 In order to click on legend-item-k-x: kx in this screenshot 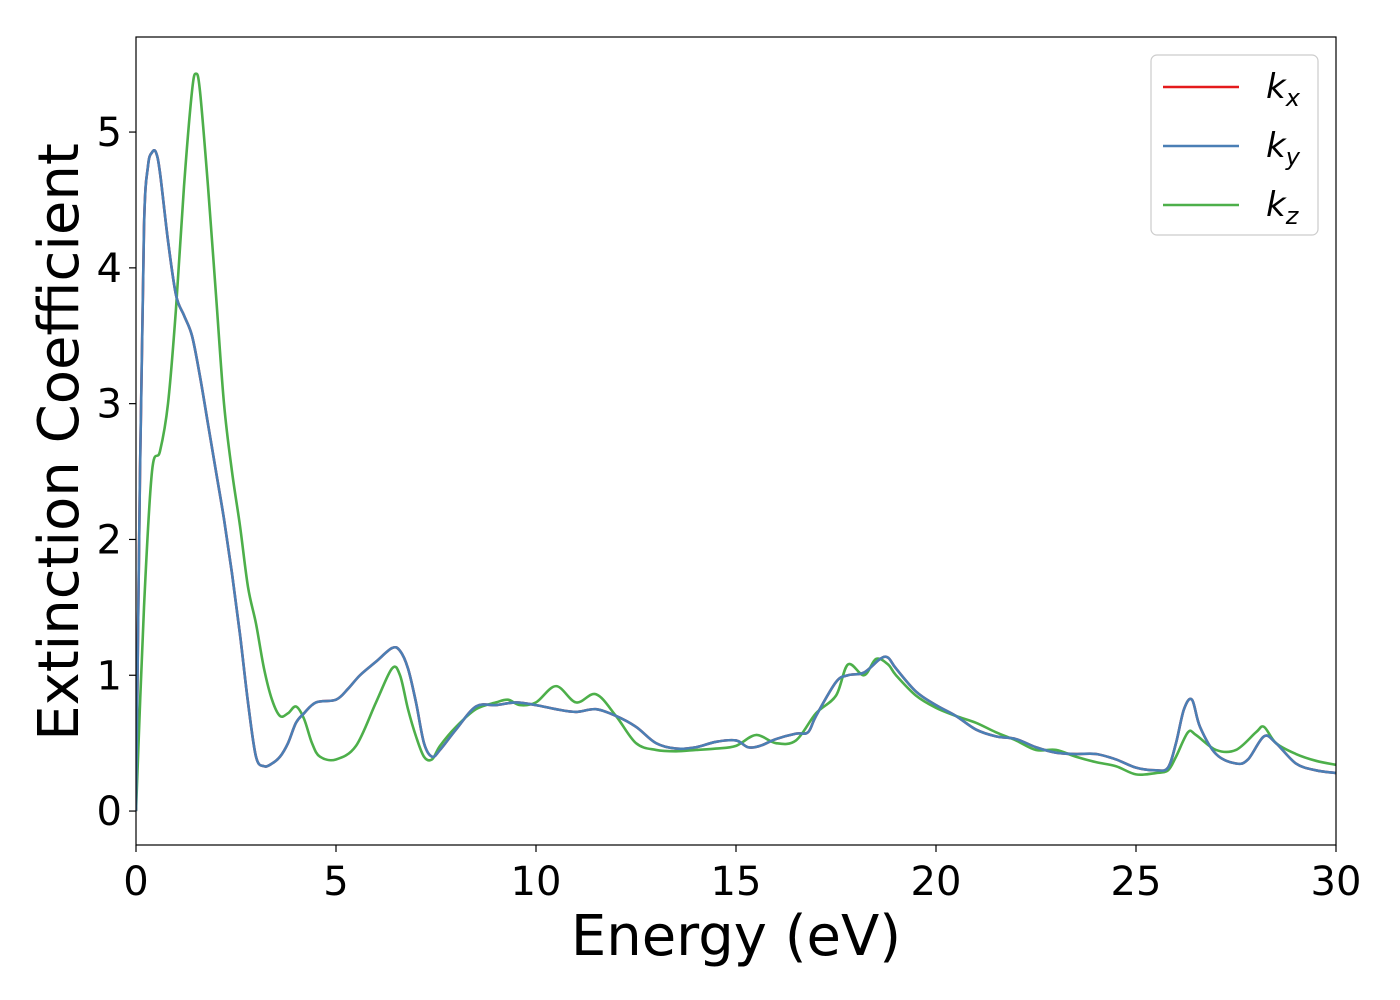, I will do `click(1232, 89)`.